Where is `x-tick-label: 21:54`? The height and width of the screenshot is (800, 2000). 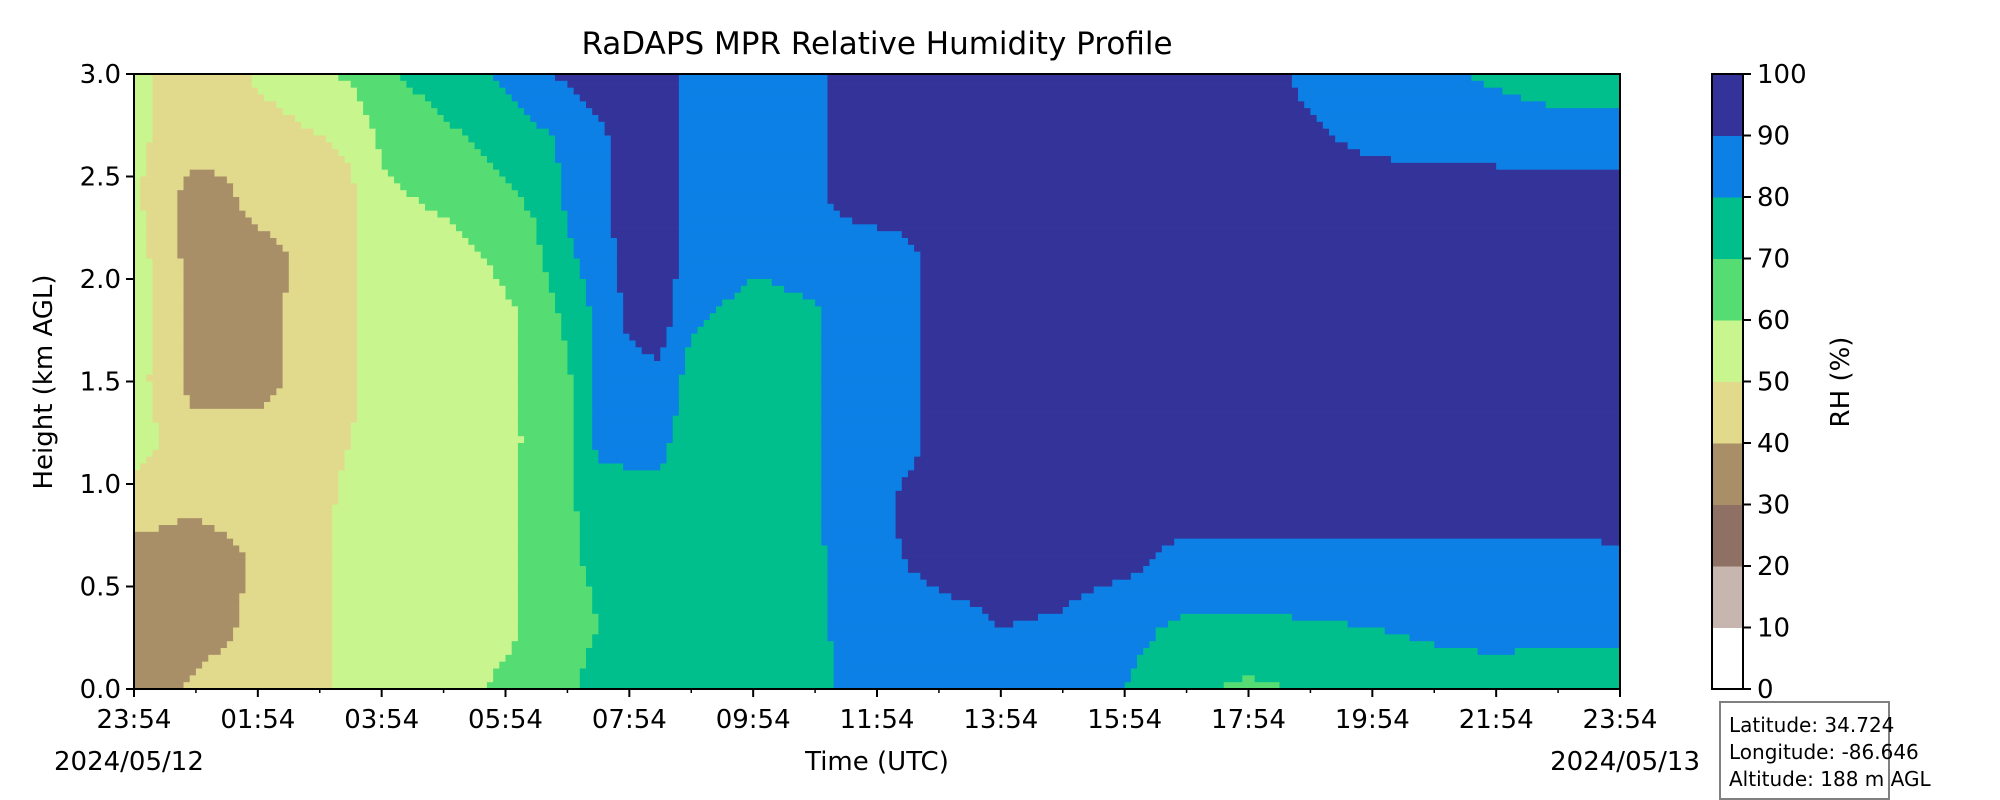
x-tick-label: 21:54 is located at coordinates (1496, 720).